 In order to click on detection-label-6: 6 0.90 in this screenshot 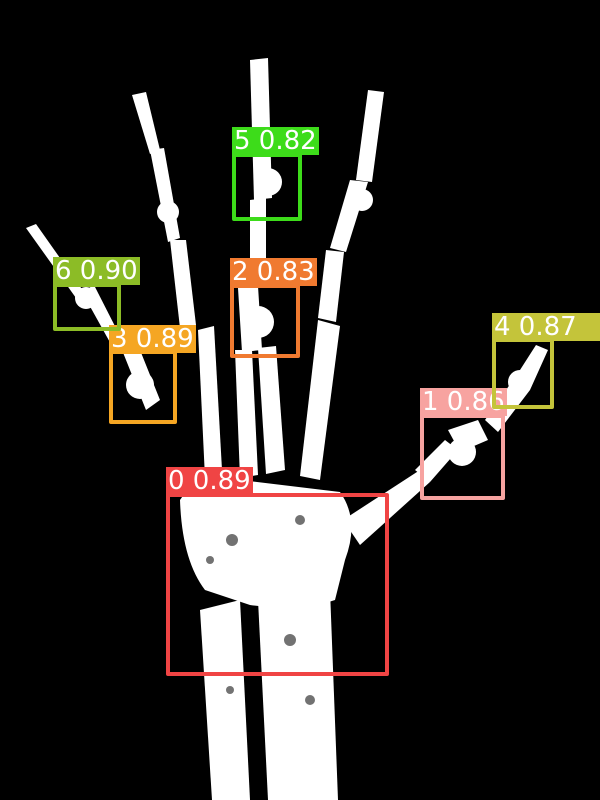, I will do `click(96, 271)`.